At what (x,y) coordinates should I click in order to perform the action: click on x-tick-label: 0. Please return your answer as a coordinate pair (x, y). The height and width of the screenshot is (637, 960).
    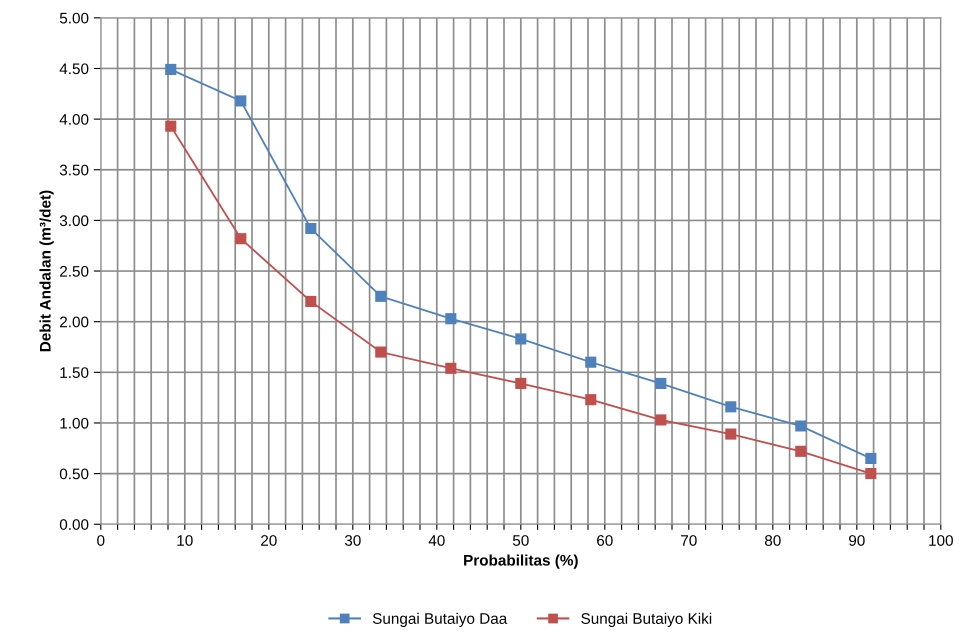
    Looking at the image, I should click on (100, 540).